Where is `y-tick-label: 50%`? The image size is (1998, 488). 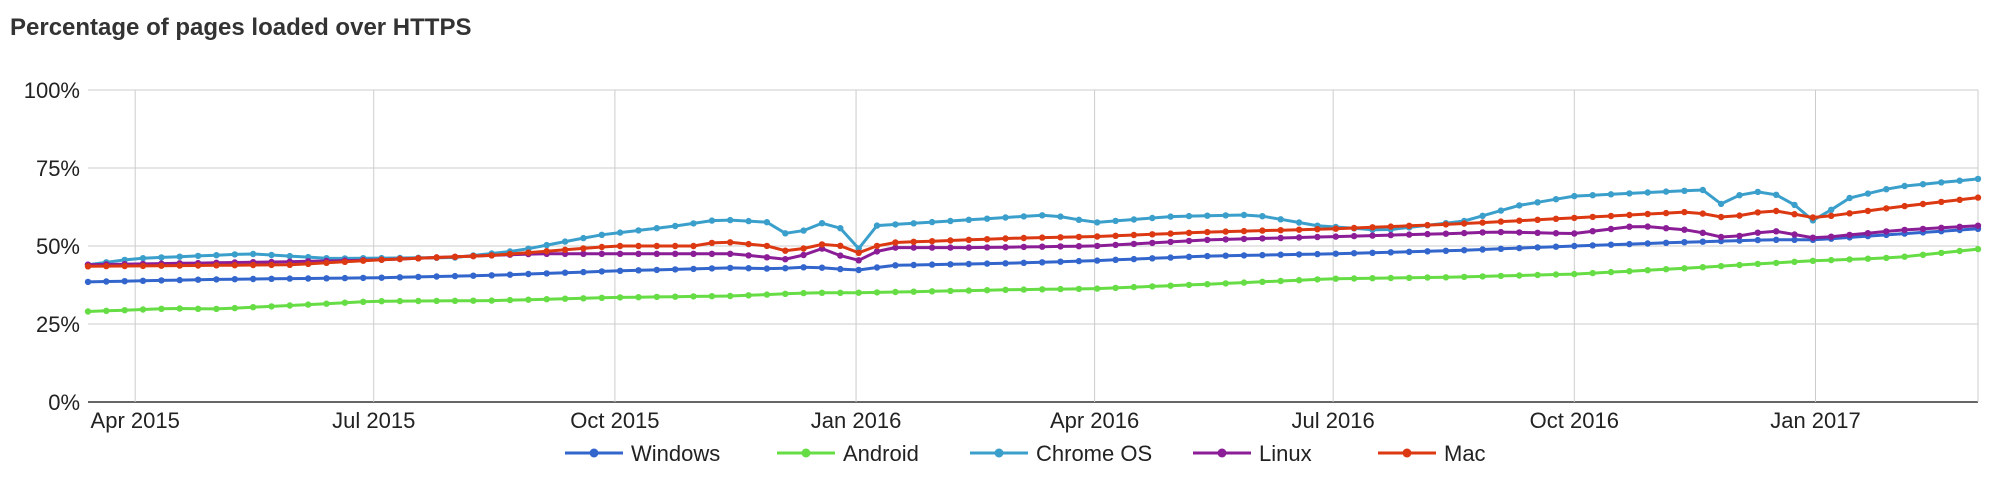
y-tick-label: 50% is located at coordinates (58, 246).